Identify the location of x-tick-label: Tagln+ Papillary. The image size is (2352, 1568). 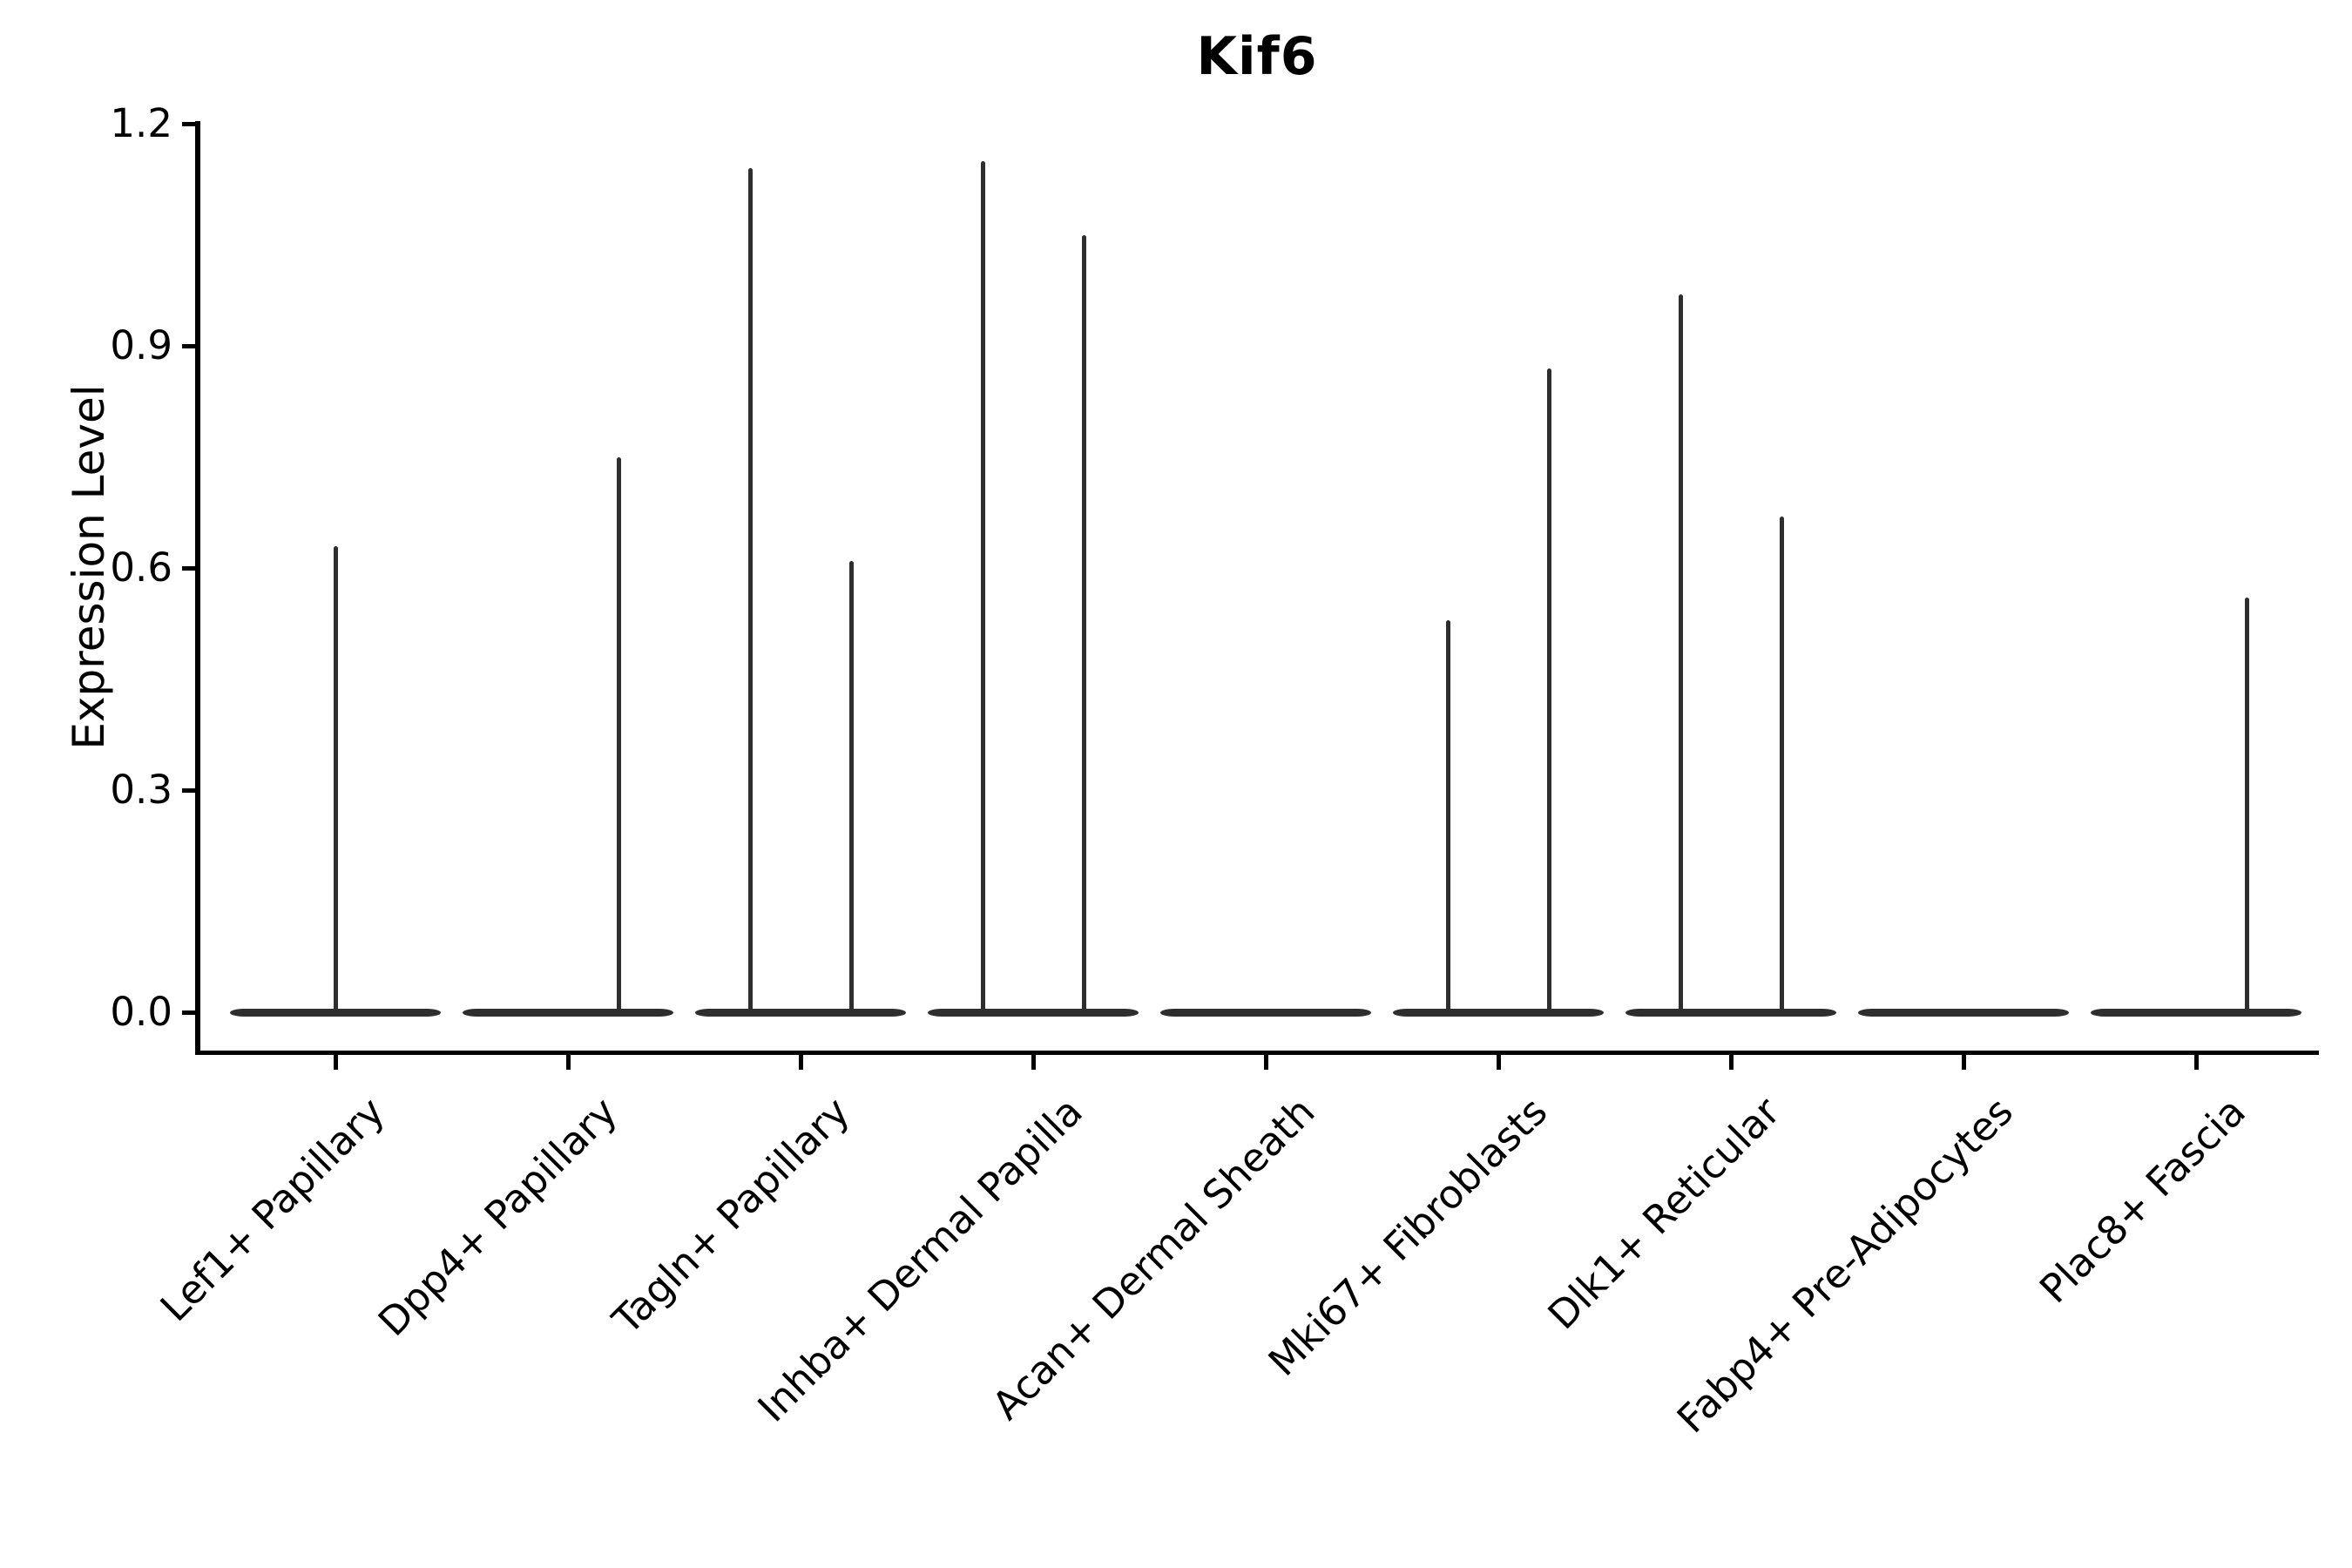
(731, 1215).